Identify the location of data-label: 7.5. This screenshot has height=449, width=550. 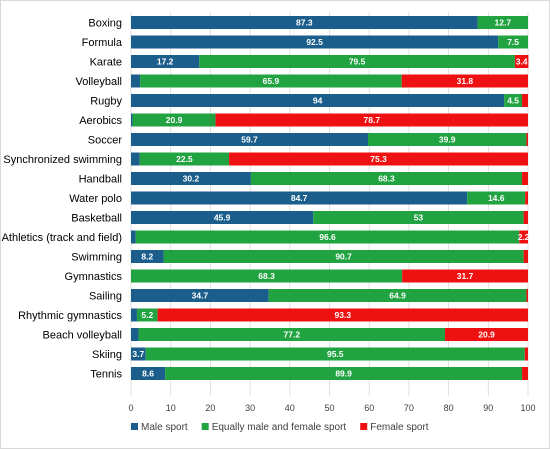
(513, 42).